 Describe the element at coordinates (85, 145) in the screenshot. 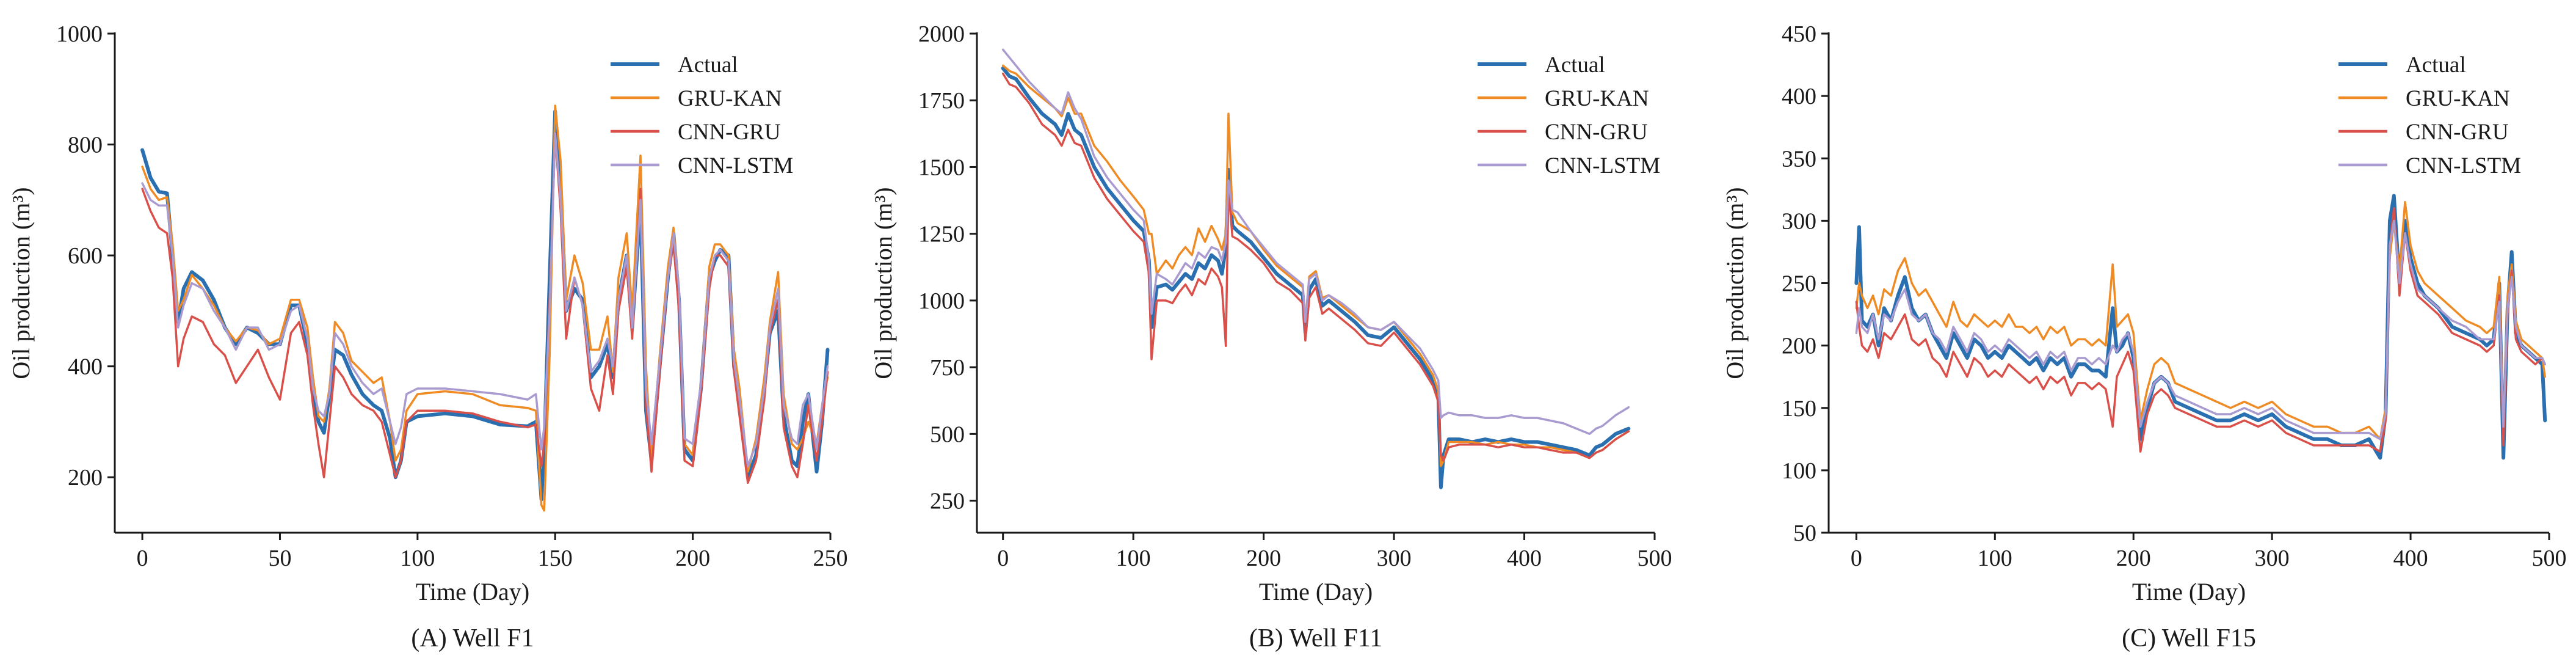

I see `y-tick-label: 800` at that location.